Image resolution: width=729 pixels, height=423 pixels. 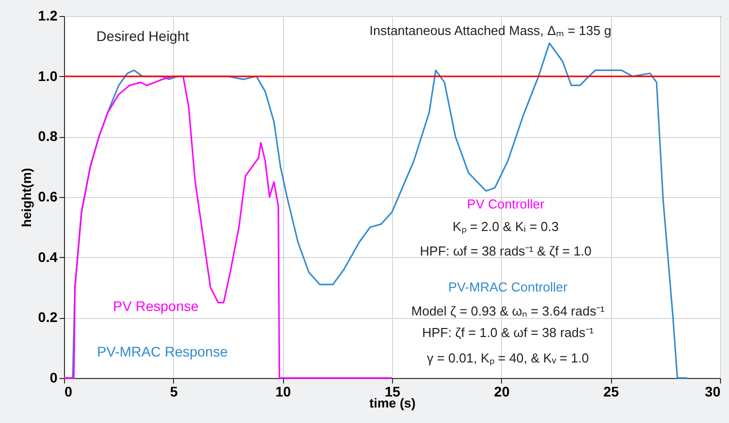 What do you see at coordinates (283, 392) in the screenshot?
I see `x-tick-label: 10` at bounding box center [283, 392].